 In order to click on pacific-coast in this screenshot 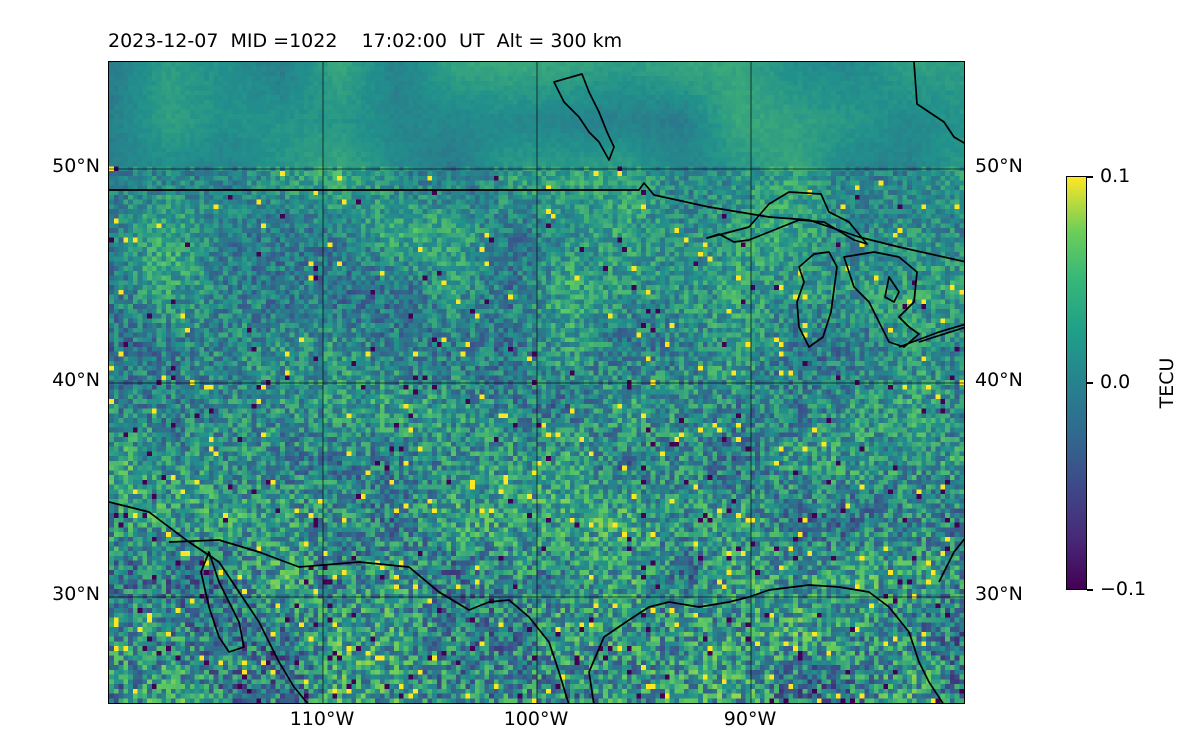, I will do `click(209, 602)`.